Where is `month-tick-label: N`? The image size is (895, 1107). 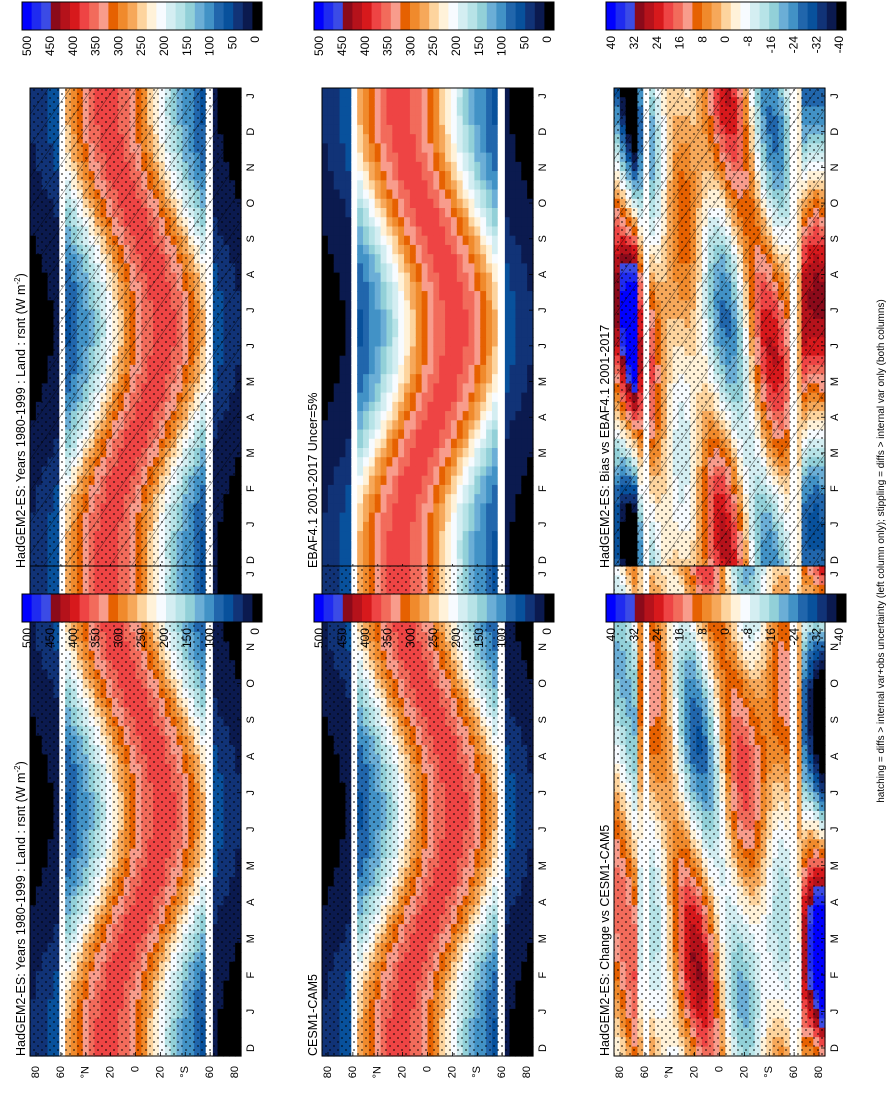 month-tick-label: N is located at coordinates (251, 167).